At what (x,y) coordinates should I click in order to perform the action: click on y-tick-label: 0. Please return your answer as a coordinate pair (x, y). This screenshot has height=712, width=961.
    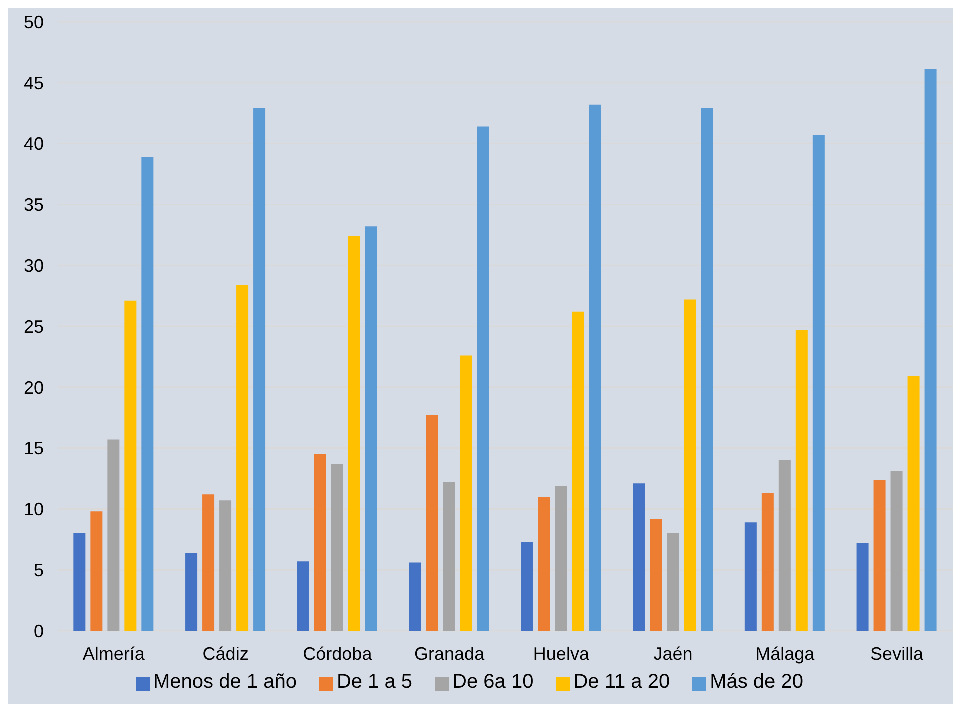
    Looking at the image, I should click on (39, 631).